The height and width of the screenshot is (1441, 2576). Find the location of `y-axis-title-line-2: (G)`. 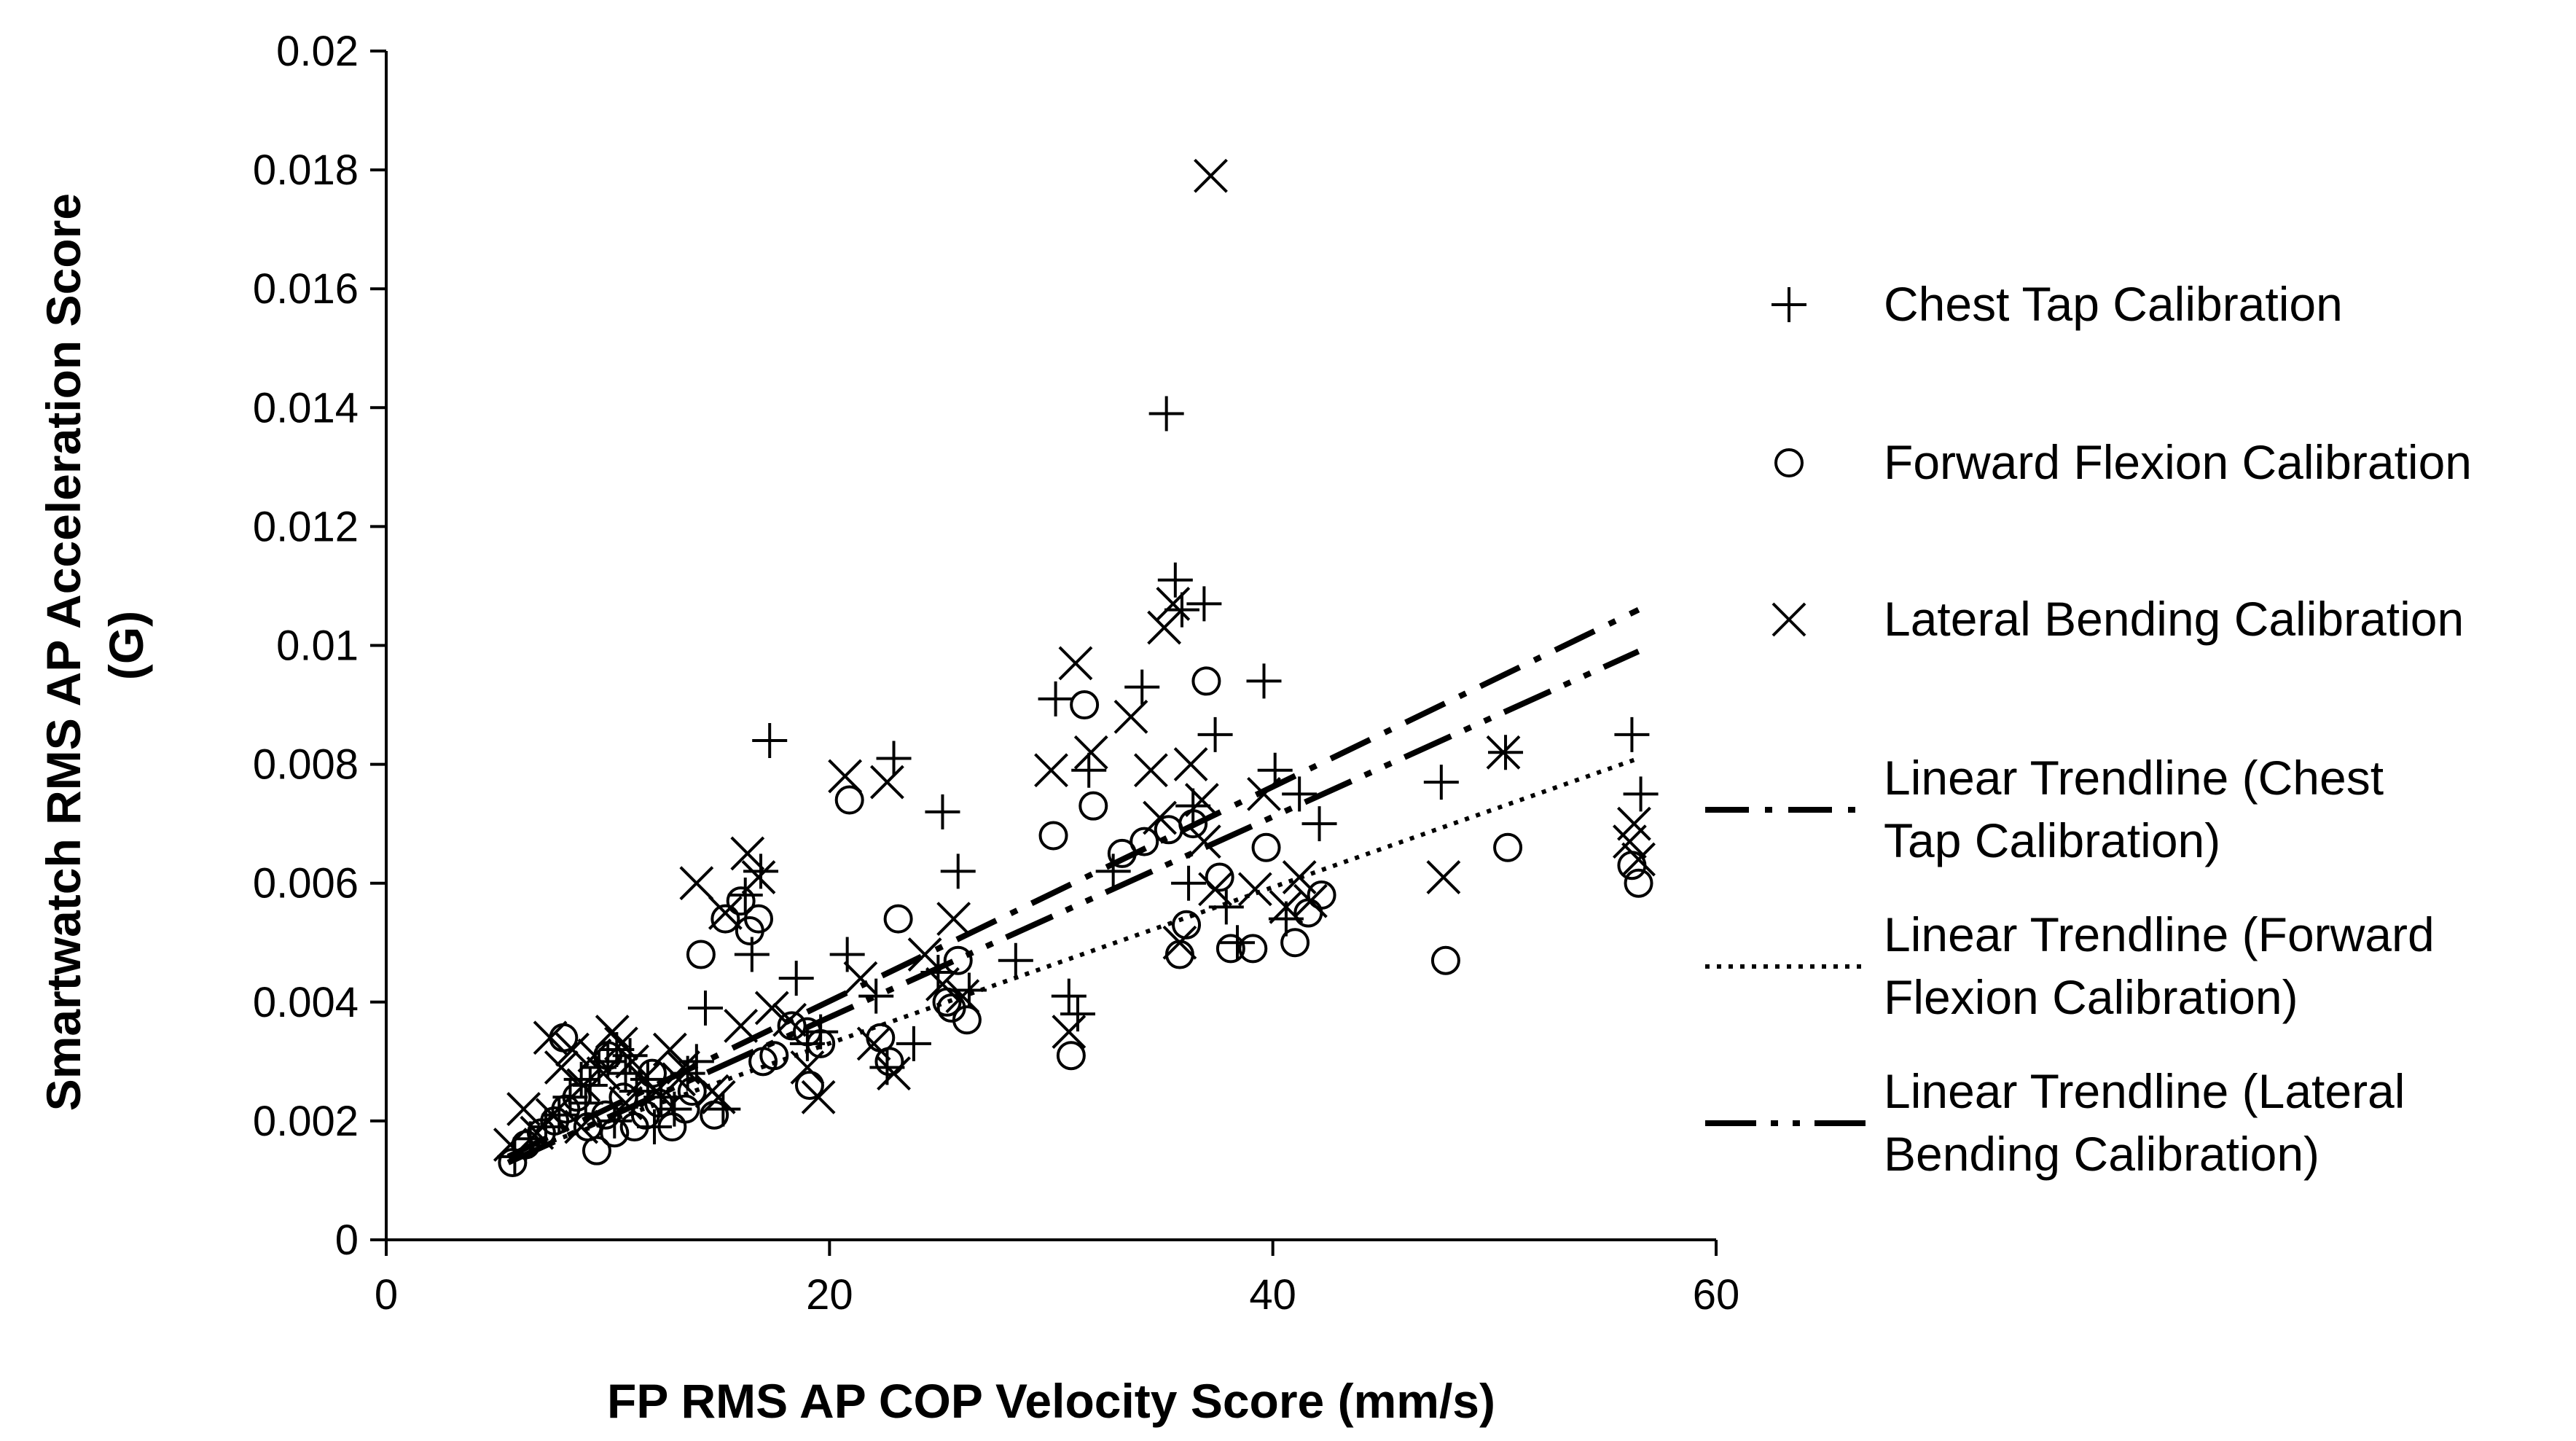

y-axis-title-line-2: (G) is located at coordinates (126, 645).